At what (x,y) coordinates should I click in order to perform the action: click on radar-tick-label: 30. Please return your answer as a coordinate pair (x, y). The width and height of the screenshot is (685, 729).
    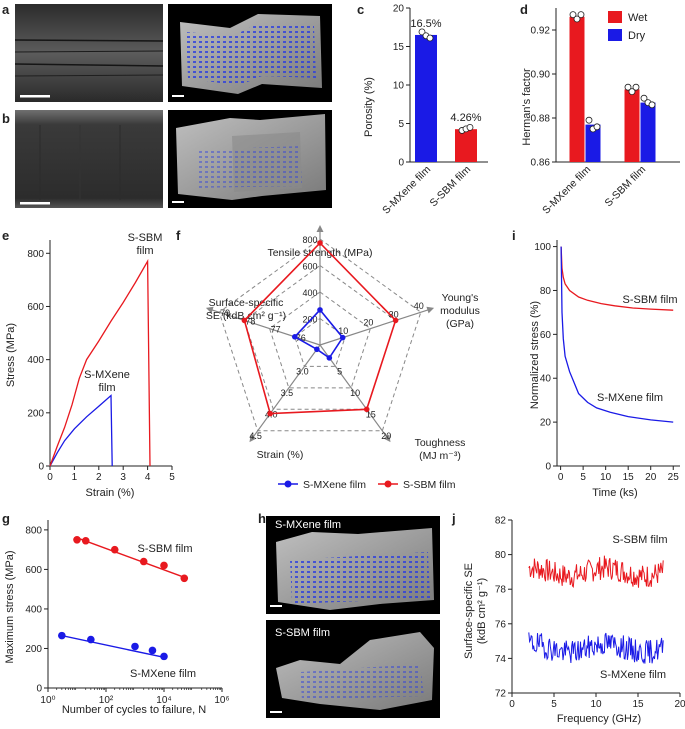
    Looking at the image, I should click on (394, 314).